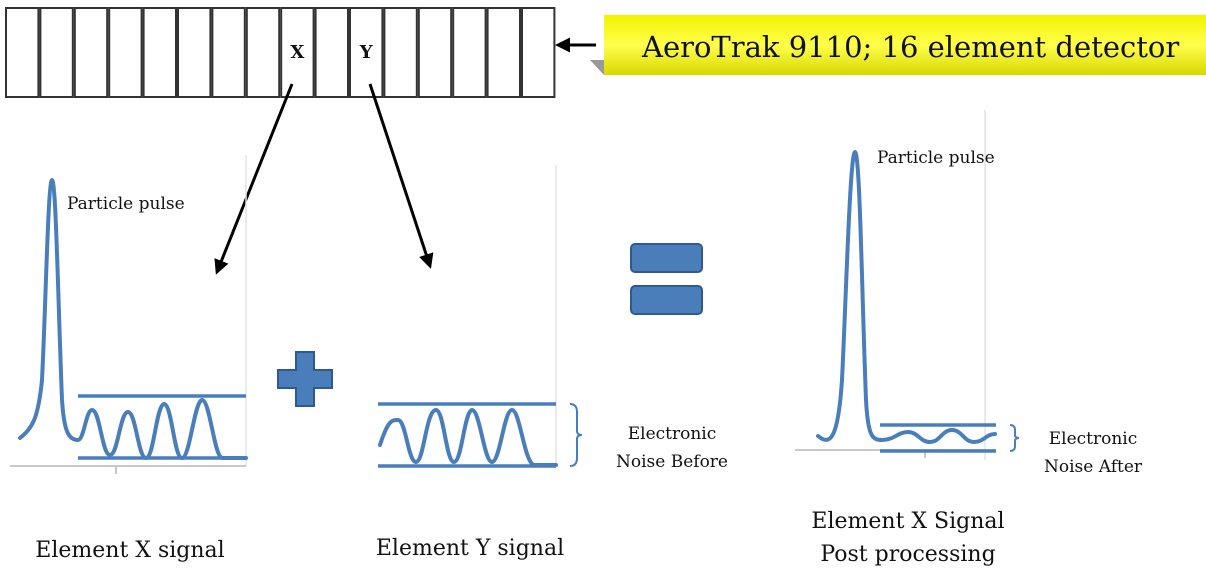  Describe the element at coordinates (907, 521) in the screenshot. I see `caption: Element X Signal` at that location.